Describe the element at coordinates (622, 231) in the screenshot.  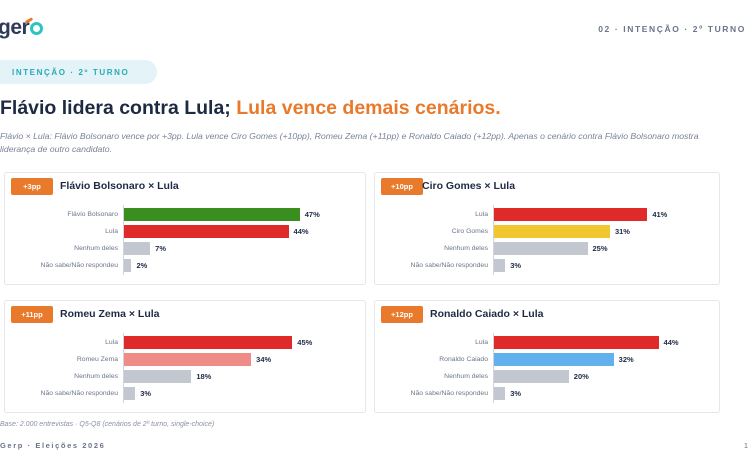
I see `data-label: 31%` at that location.